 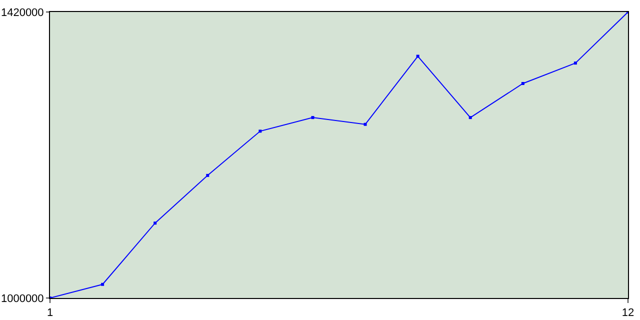 I want to click on y-tick-label: 1420000, so click(x=22, y=12).